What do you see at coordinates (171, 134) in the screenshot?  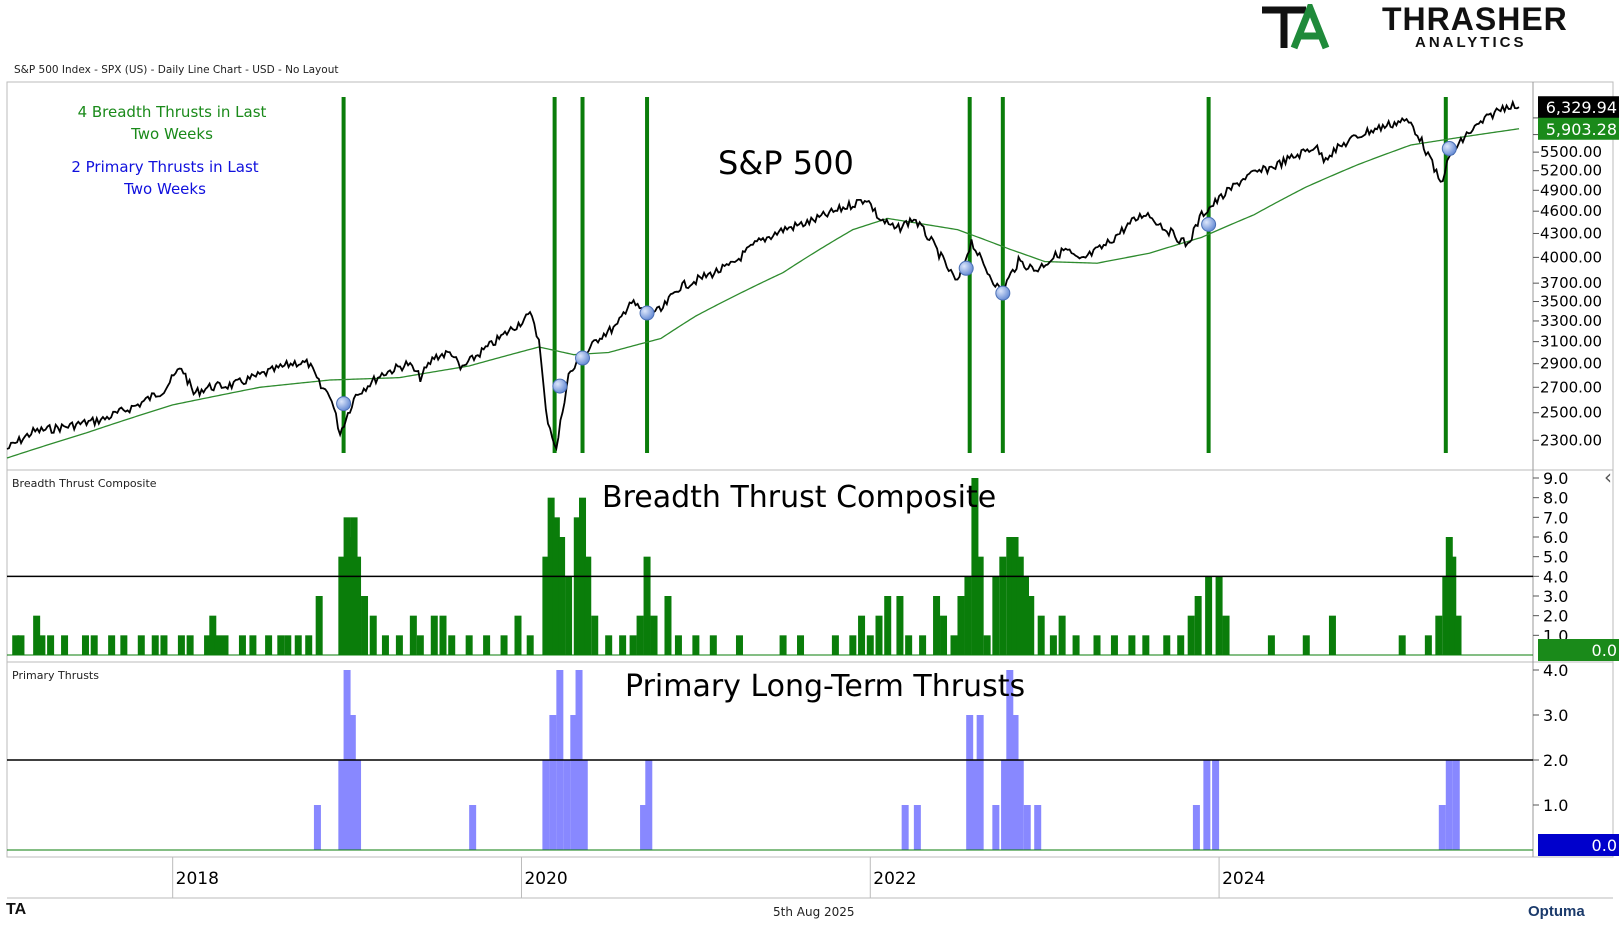 I see `annotation-breadth-line2: Two Weeks` at bounding box center [171, 134].